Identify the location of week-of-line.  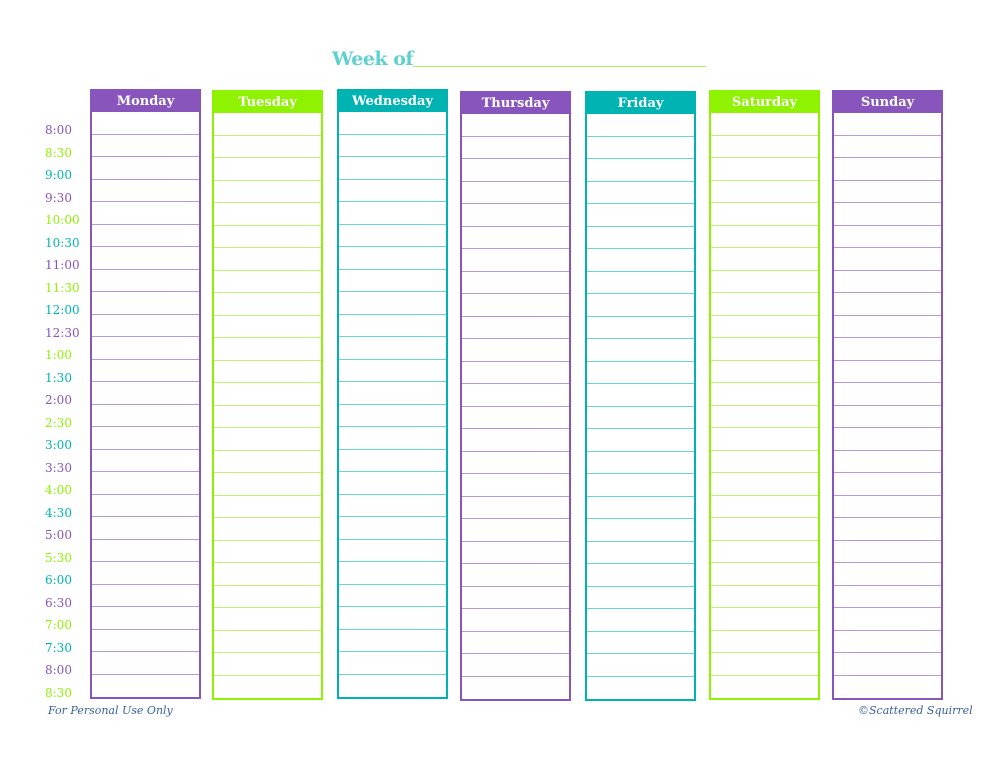
(559, 66).